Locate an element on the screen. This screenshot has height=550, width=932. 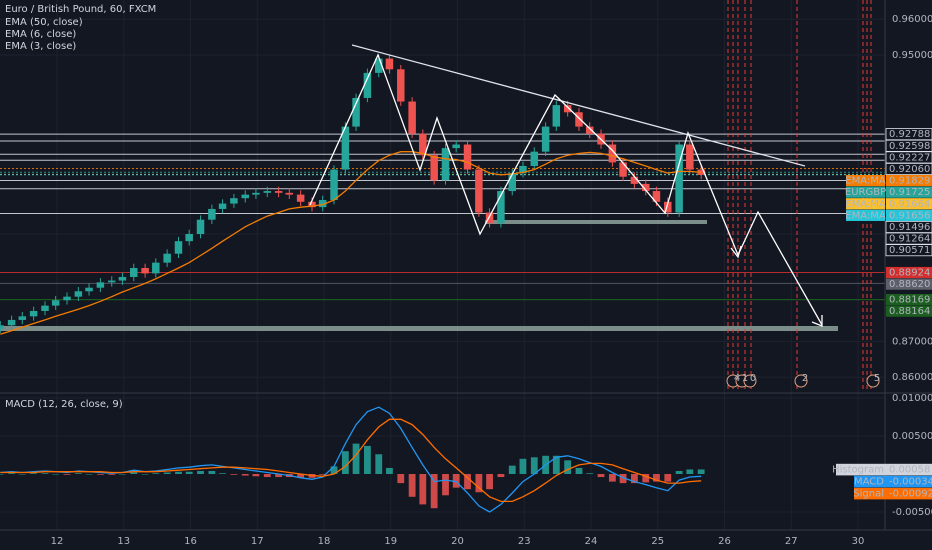
legend-entry: EMA (50, close) is located at coordinates (44, 22).